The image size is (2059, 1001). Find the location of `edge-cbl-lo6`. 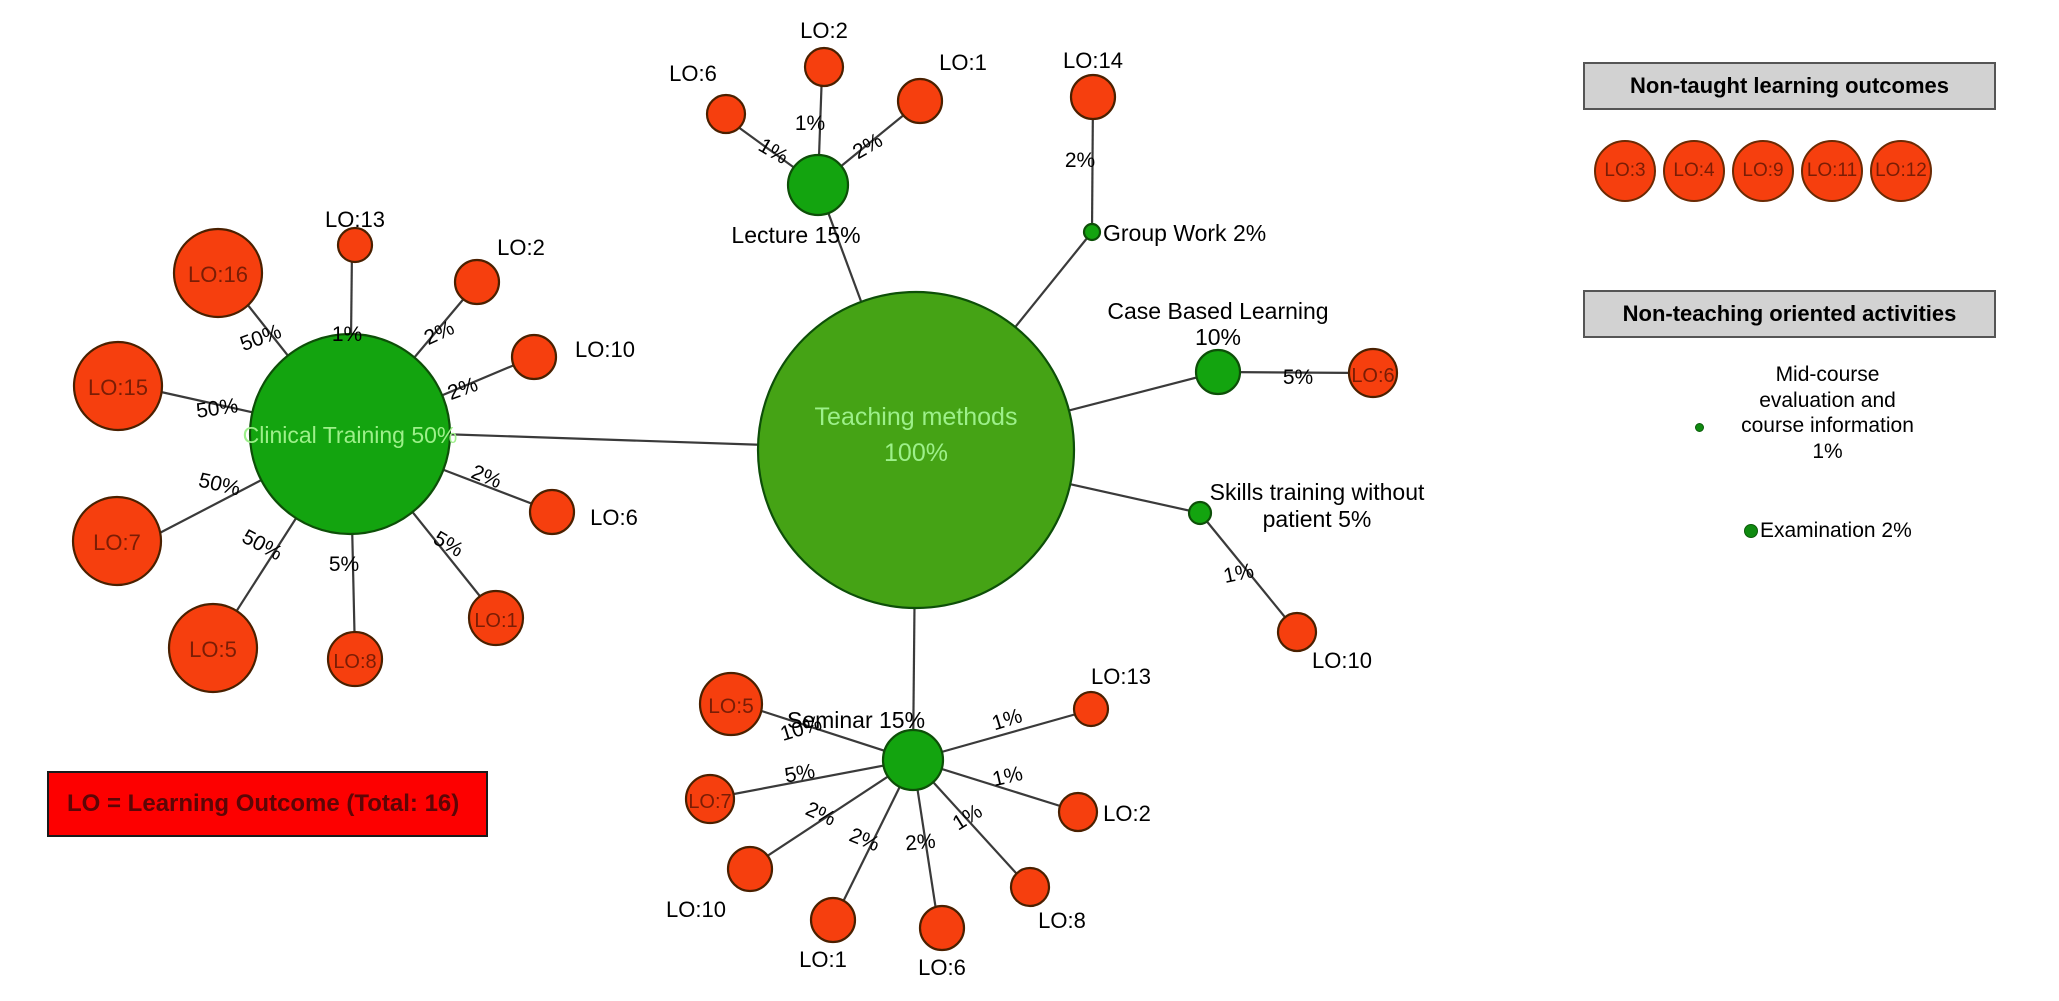

edge-cbl-lo6 is located at coordinates (1292, 372).